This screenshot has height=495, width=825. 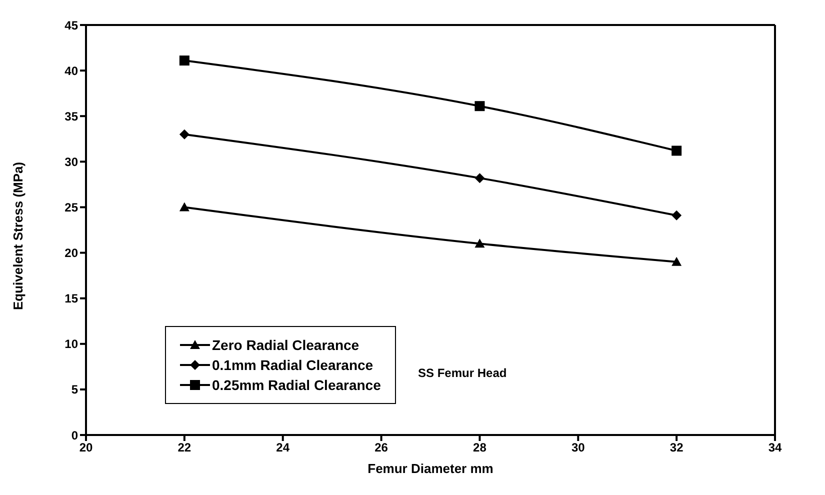 What do you see at coordinates (677, 447) in the screenshot?
I see `x-tick-label: 32` at bounding box center [677, 447].